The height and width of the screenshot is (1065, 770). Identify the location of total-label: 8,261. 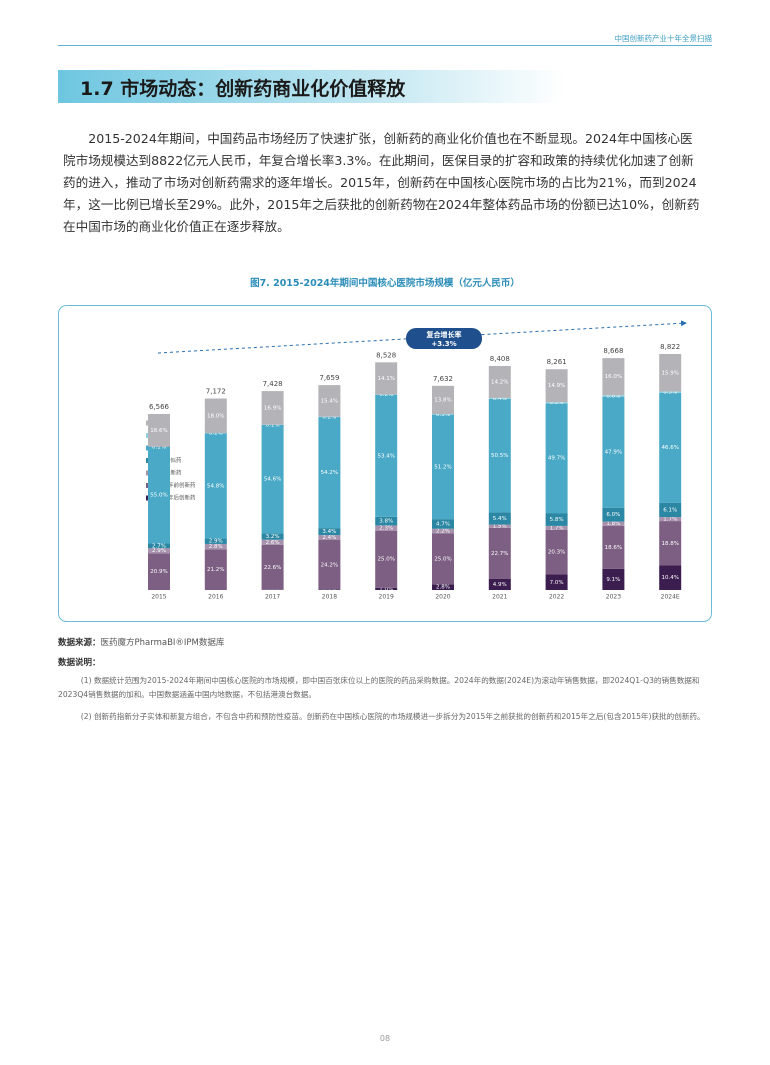
(557, 362).